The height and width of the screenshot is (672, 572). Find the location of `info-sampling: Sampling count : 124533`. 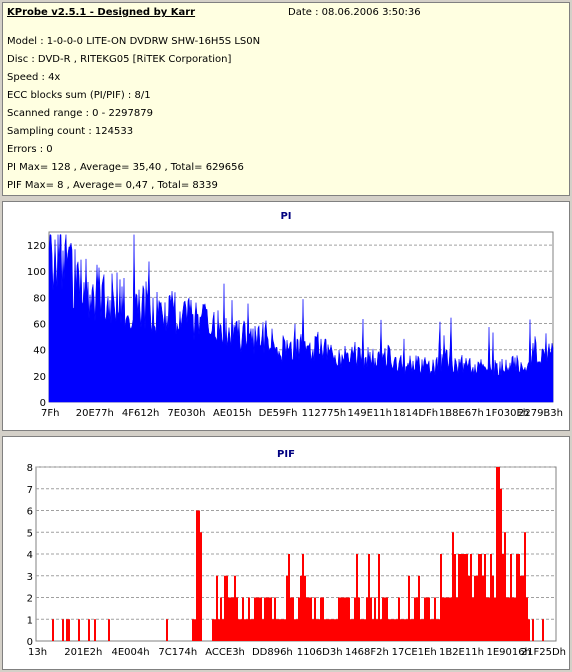

info-sampling: Sampling count : 124533 is located at coordinates (70, 131).